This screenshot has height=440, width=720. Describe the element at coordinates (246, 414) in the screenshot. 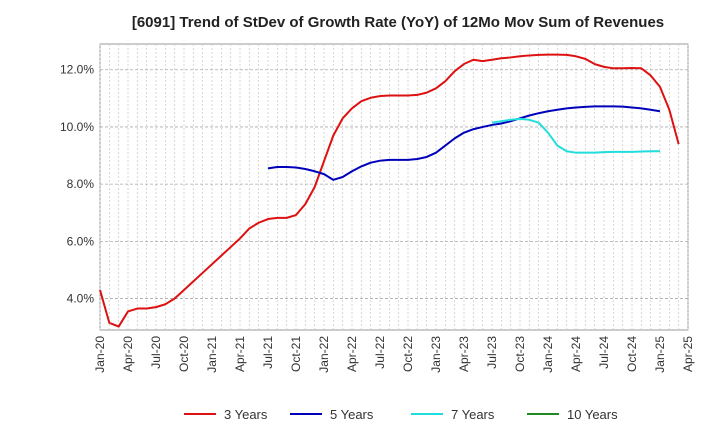

I see `legend-label: 3 Years` at that location.